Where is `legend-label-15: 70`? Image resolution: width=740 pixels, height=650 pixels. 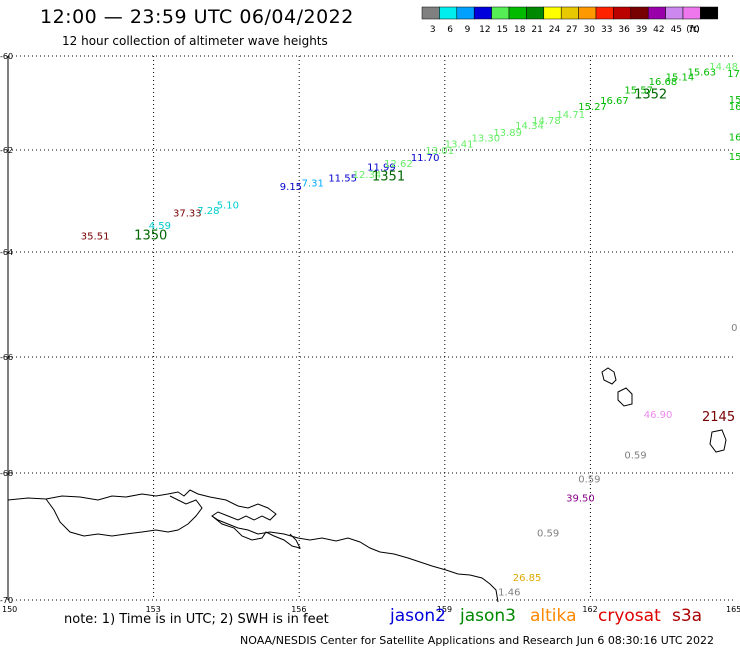
legend-label-15: 70 is located at coordinates (694, 30).